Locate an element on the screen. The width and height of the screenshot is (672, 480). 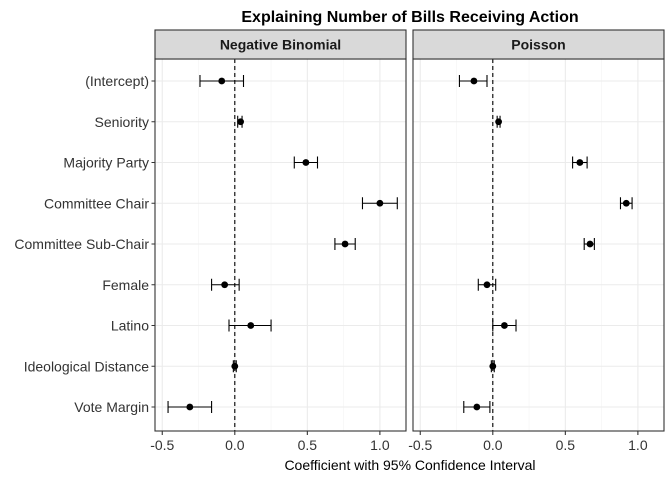
y-tick-label-intercept: (Intercept) is located at coordinates (117, 81).